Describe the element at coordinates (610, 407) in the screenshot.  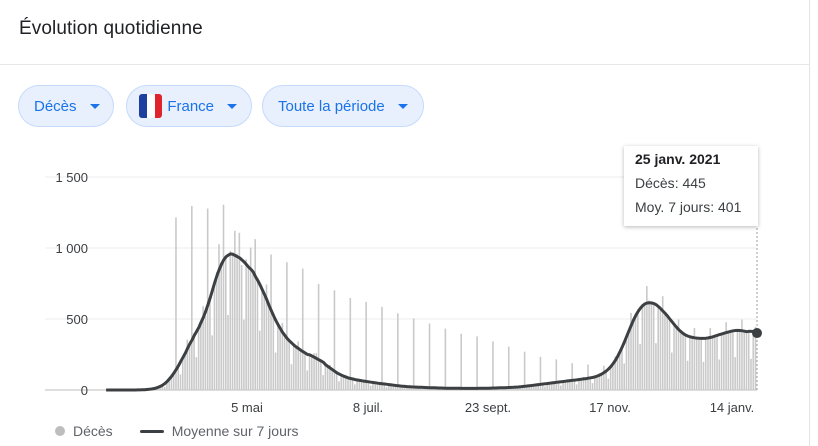
I see `x-tick-label: 17 nov.` at that location.